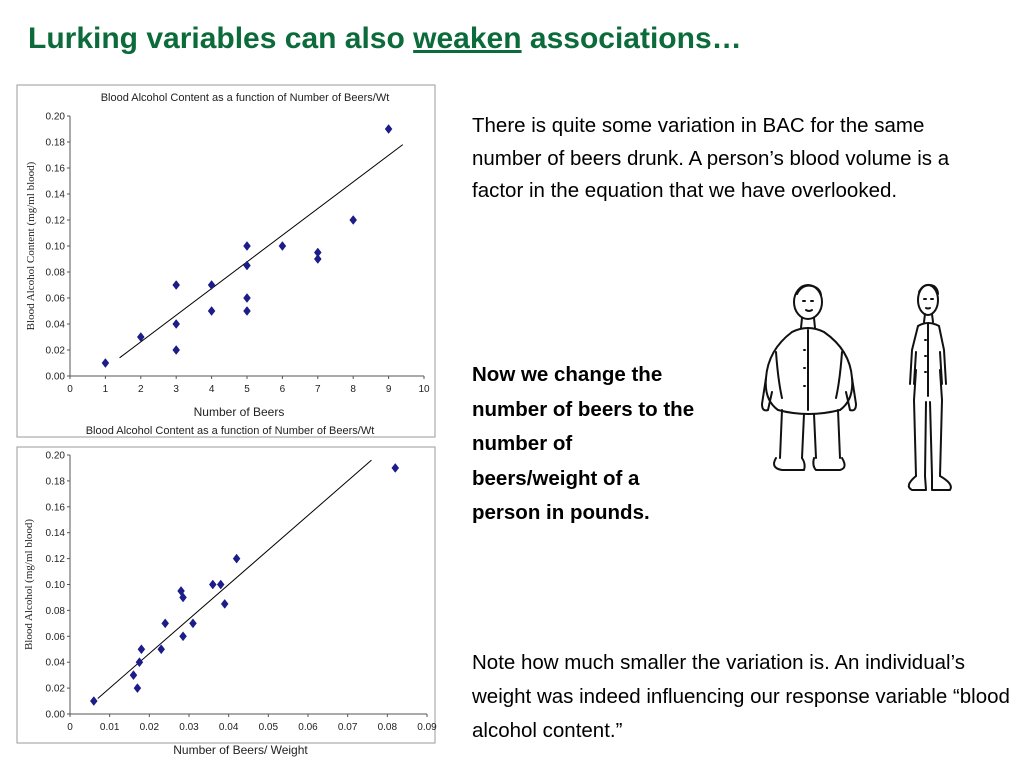  Describe the element at coordinates (176, 389) in the screenshot. I see `x-tick-label: 3` at that location.